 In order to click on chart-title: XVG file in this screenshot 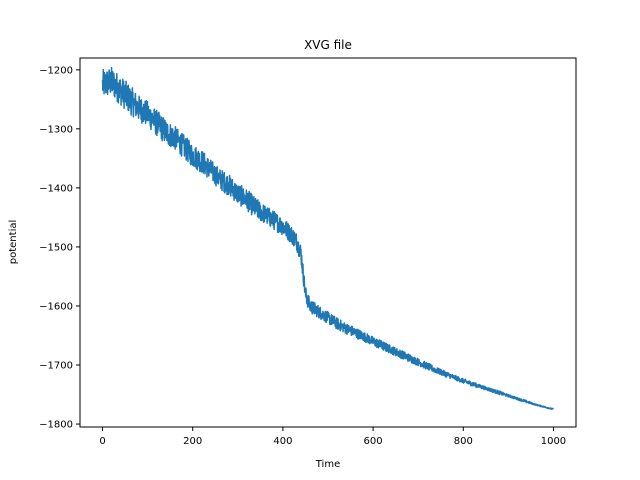, I will do `click(328, 45)`.